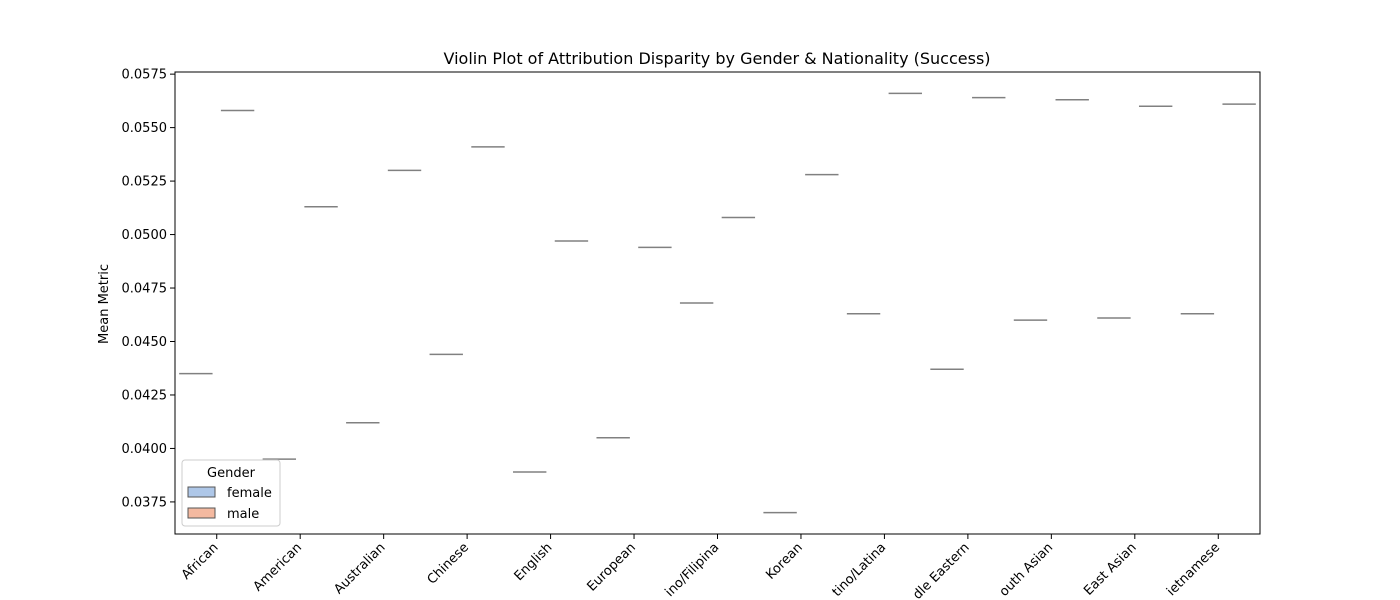 Image resolution: width=1400 pixels, height=600 pixels. I want to click on y-tick-label: 0.0550, so click(145, 128).